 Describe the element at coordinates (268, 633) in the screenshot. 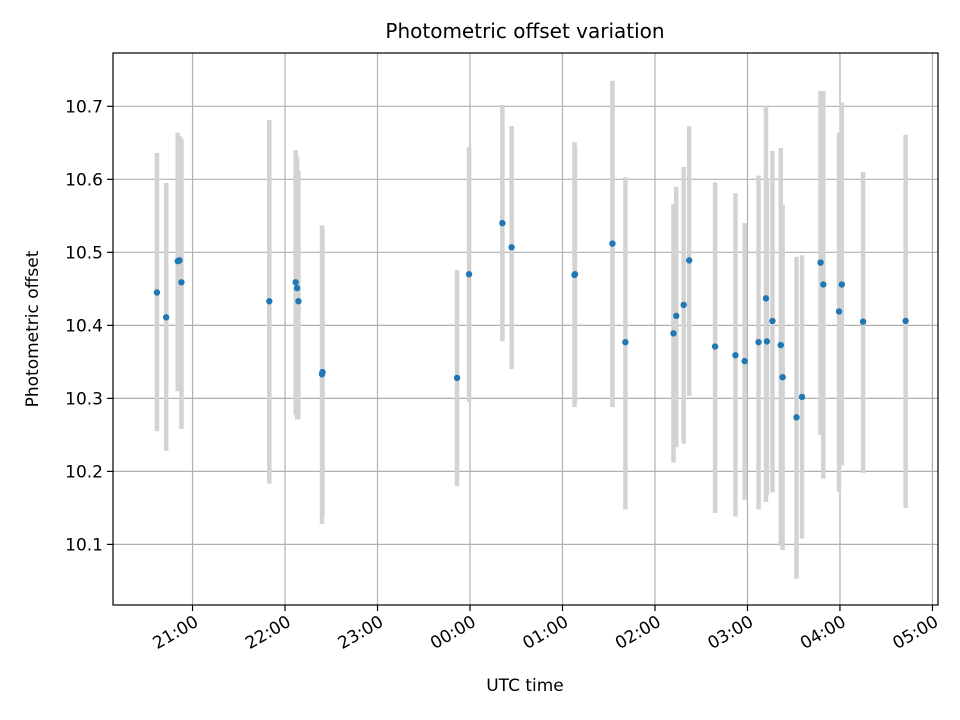

I see `x-tick-label: 22:00` at that location.